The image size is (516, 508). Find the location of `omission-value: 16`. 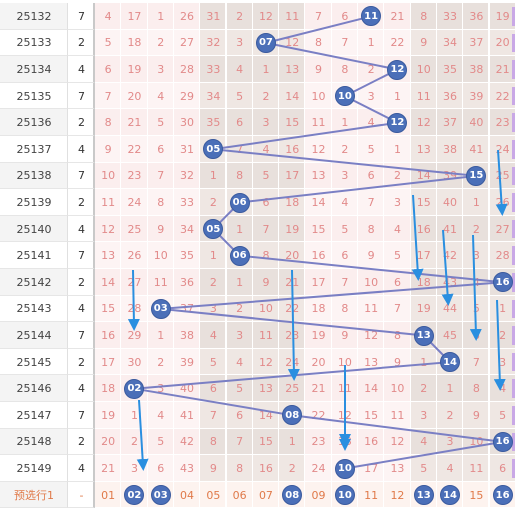

omission-value: 16 is located at coordinates (108, 335).